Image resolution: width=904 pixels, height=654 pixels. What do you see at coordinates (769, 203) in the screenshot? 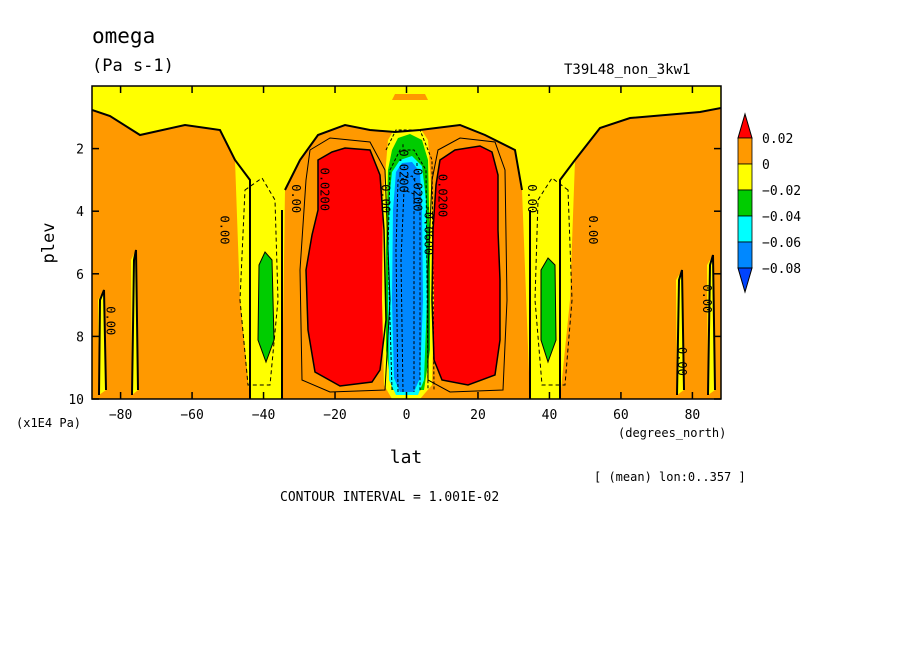
I see `colorbar: 0.02 0 −0.02 −0.04 −0.06 −0.08` at bounding box center [769, 203].